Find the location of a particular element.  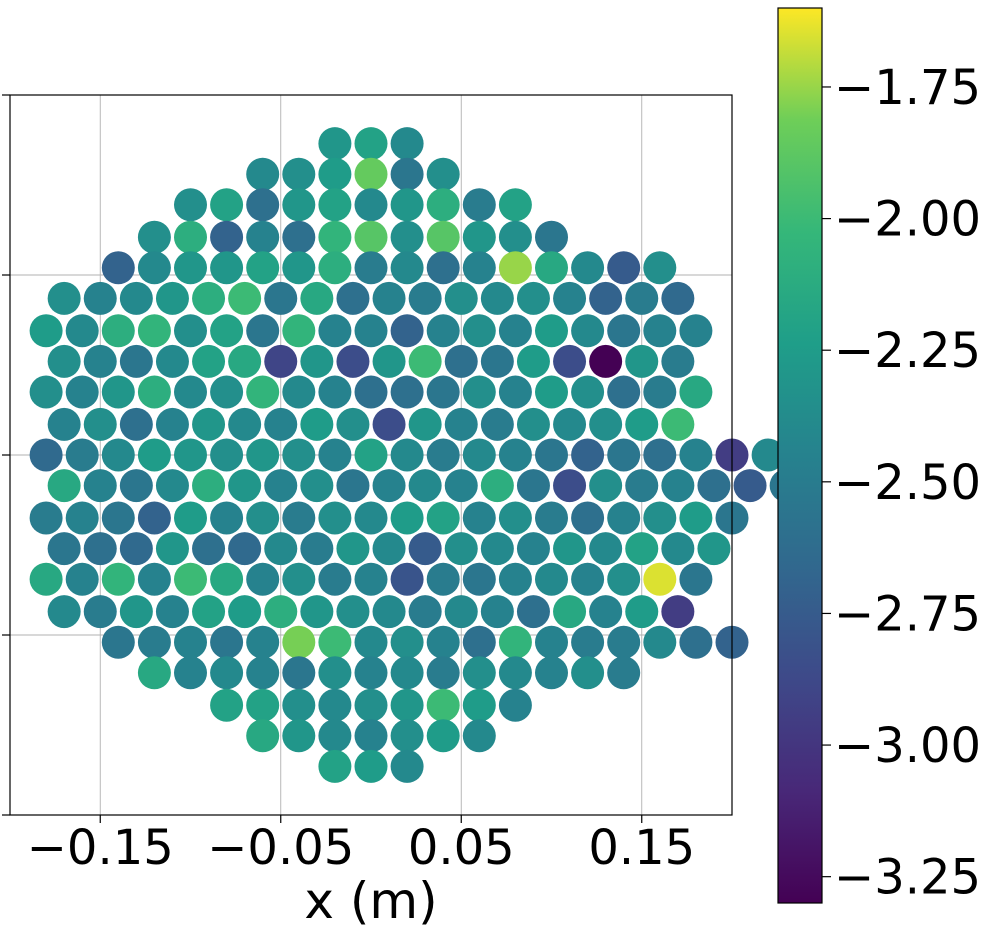

colorbar-tick-label: −3.25 is located at coordinates (907, 878).